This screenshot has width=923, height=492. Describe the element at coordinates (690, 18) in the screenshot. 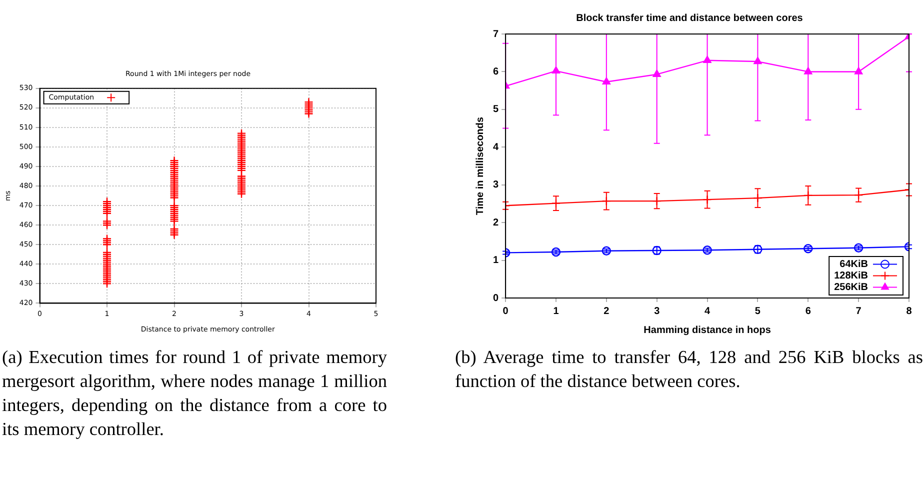

I see `chart-title: Block transfer time and distance between cores` at that location.